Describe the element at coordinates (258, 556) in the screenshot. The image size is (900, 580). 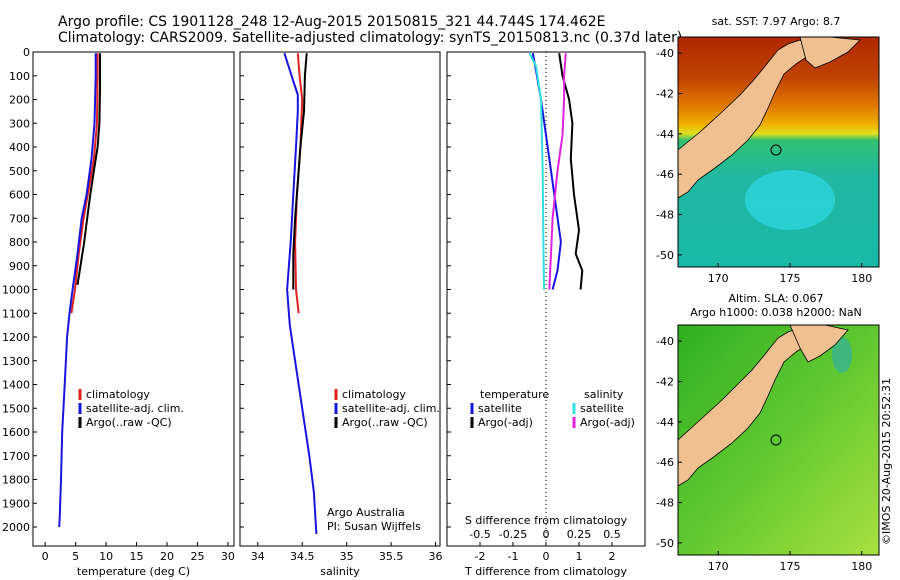
I see `x-tick-label: 34` at that location.